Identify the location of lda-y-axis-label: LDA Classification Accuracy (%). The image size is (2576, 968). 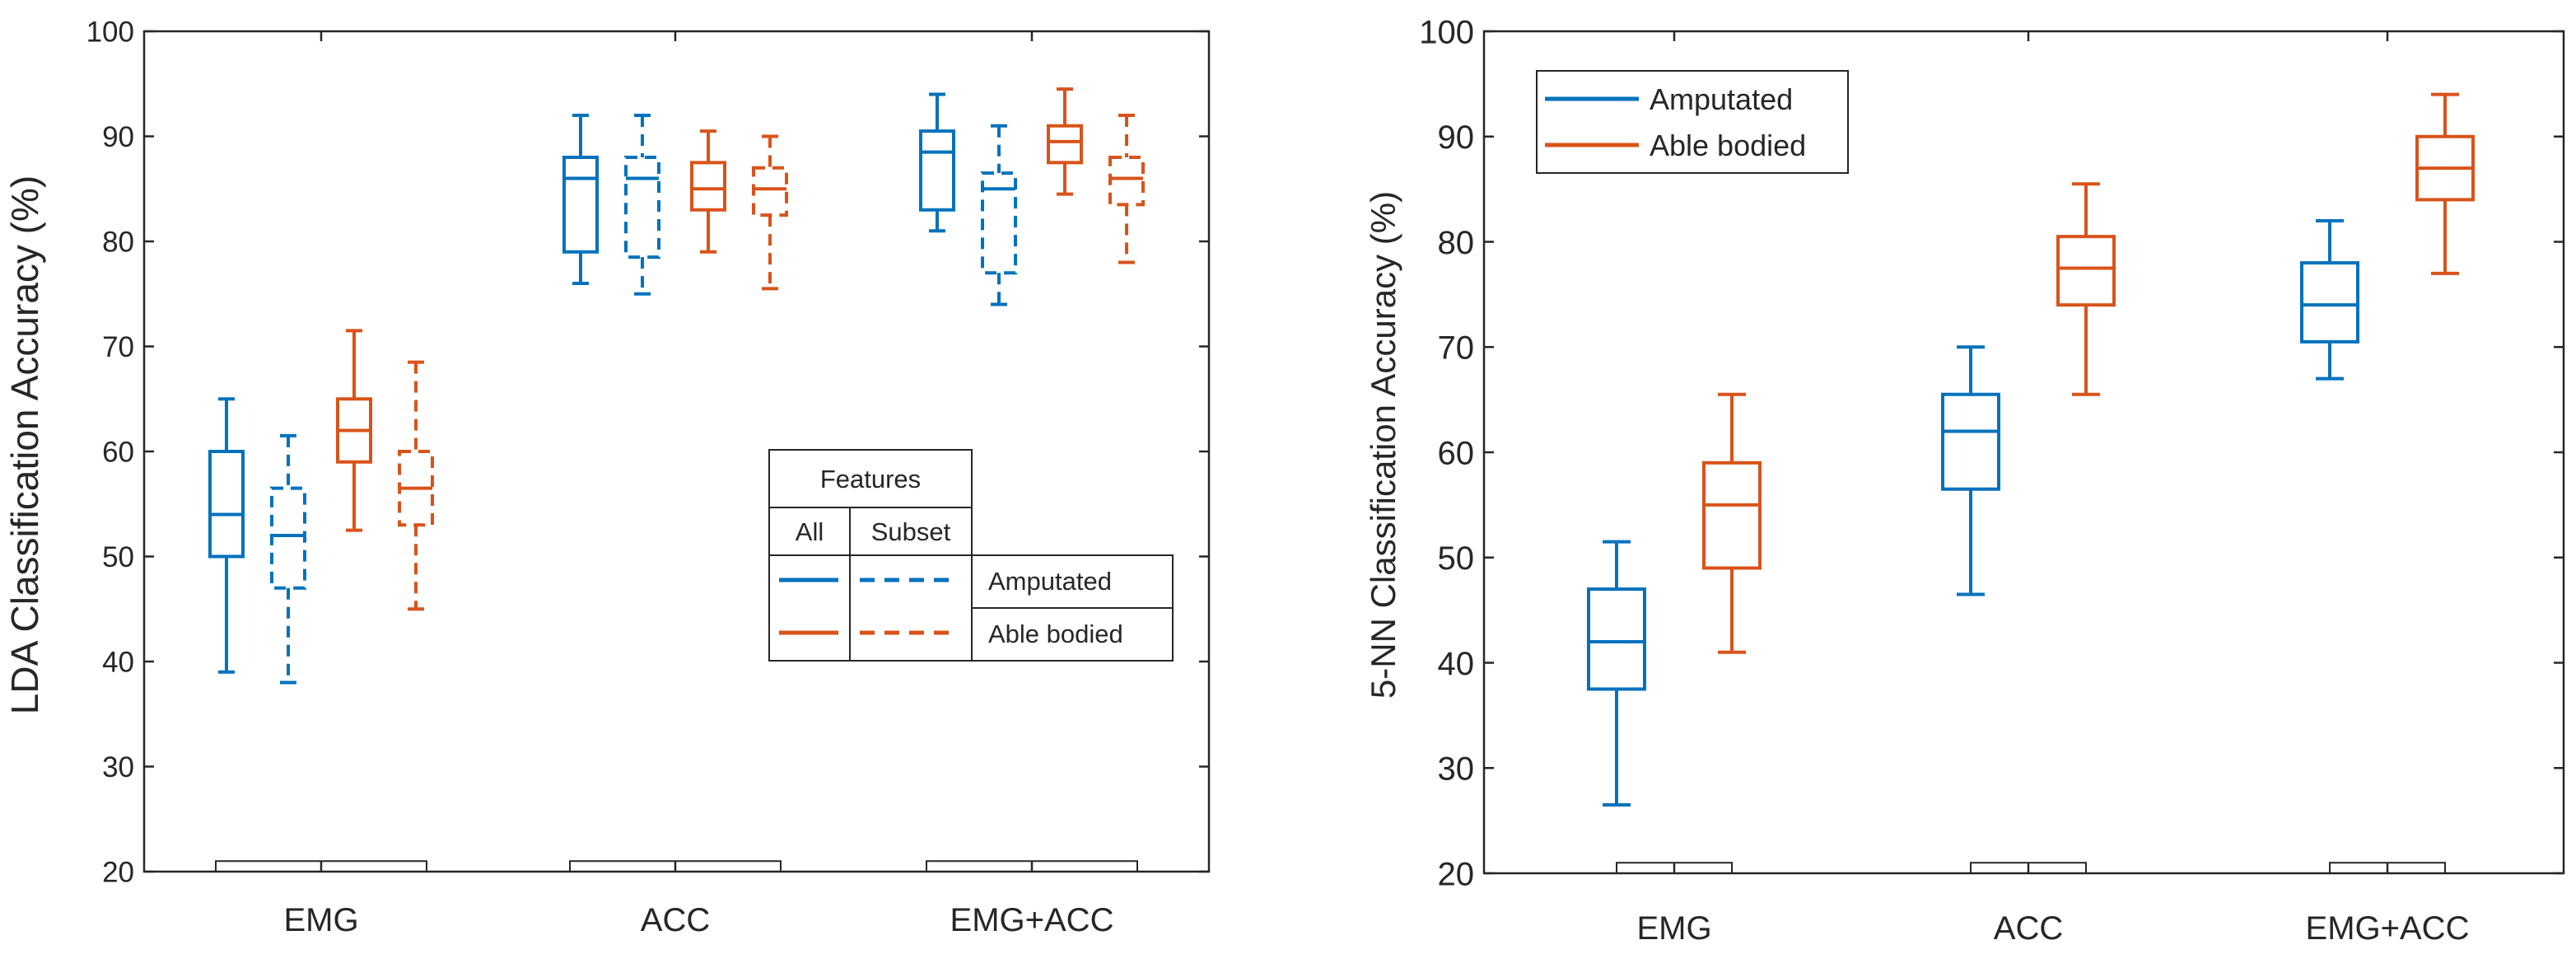
(24, 444).